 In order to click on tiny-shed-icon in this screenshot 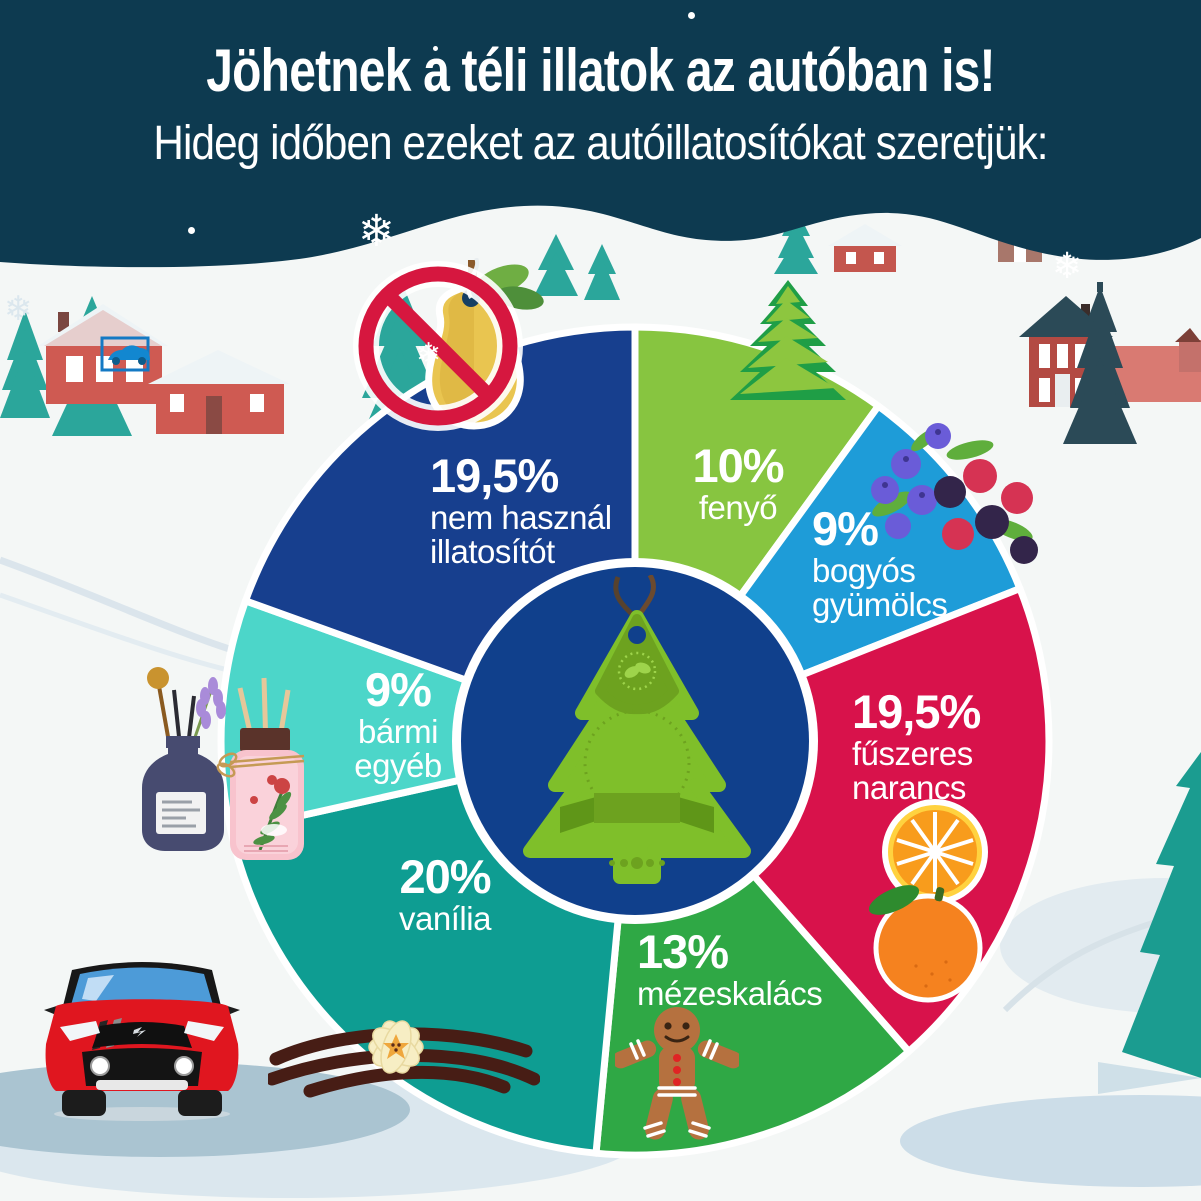, I will do `click(1188, 350)`.